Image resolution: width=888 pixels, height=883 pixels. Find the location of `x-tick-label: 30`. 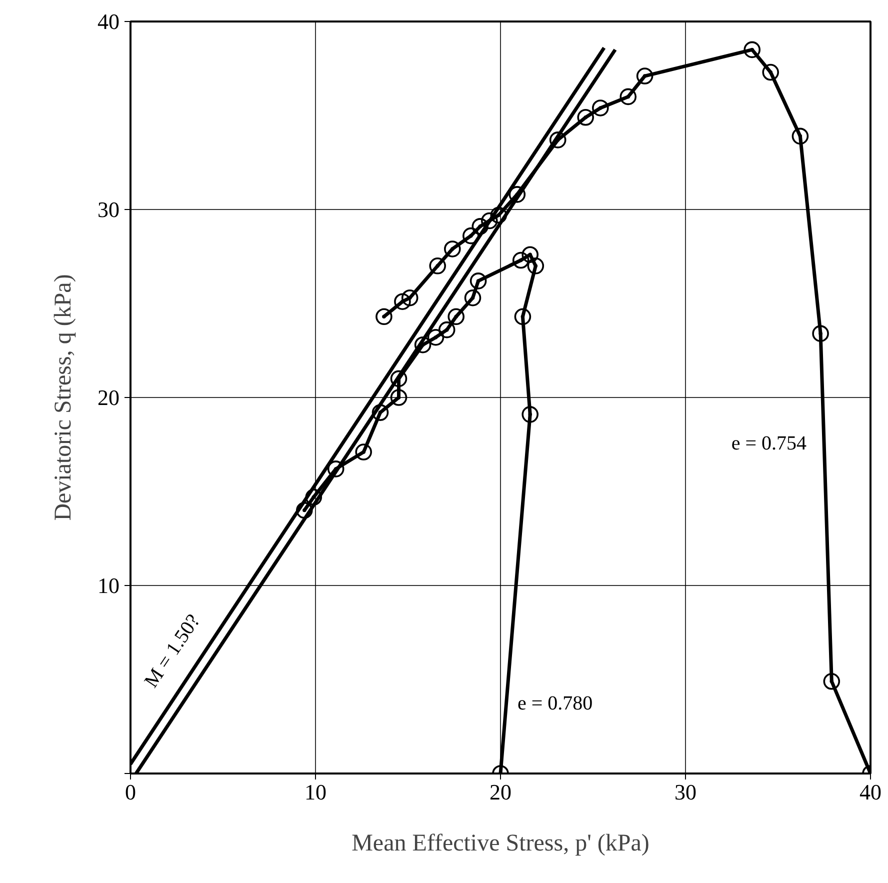

x-tick-label: 30 is located at coordinates (685, 792).